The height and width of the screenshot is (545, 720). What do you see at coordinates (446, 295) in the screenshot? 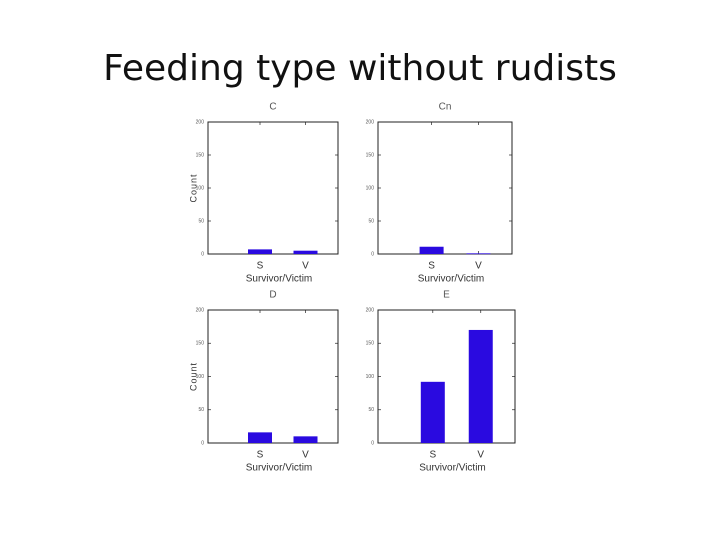
I see `panel-title: E` at bounding box center [446, 295].